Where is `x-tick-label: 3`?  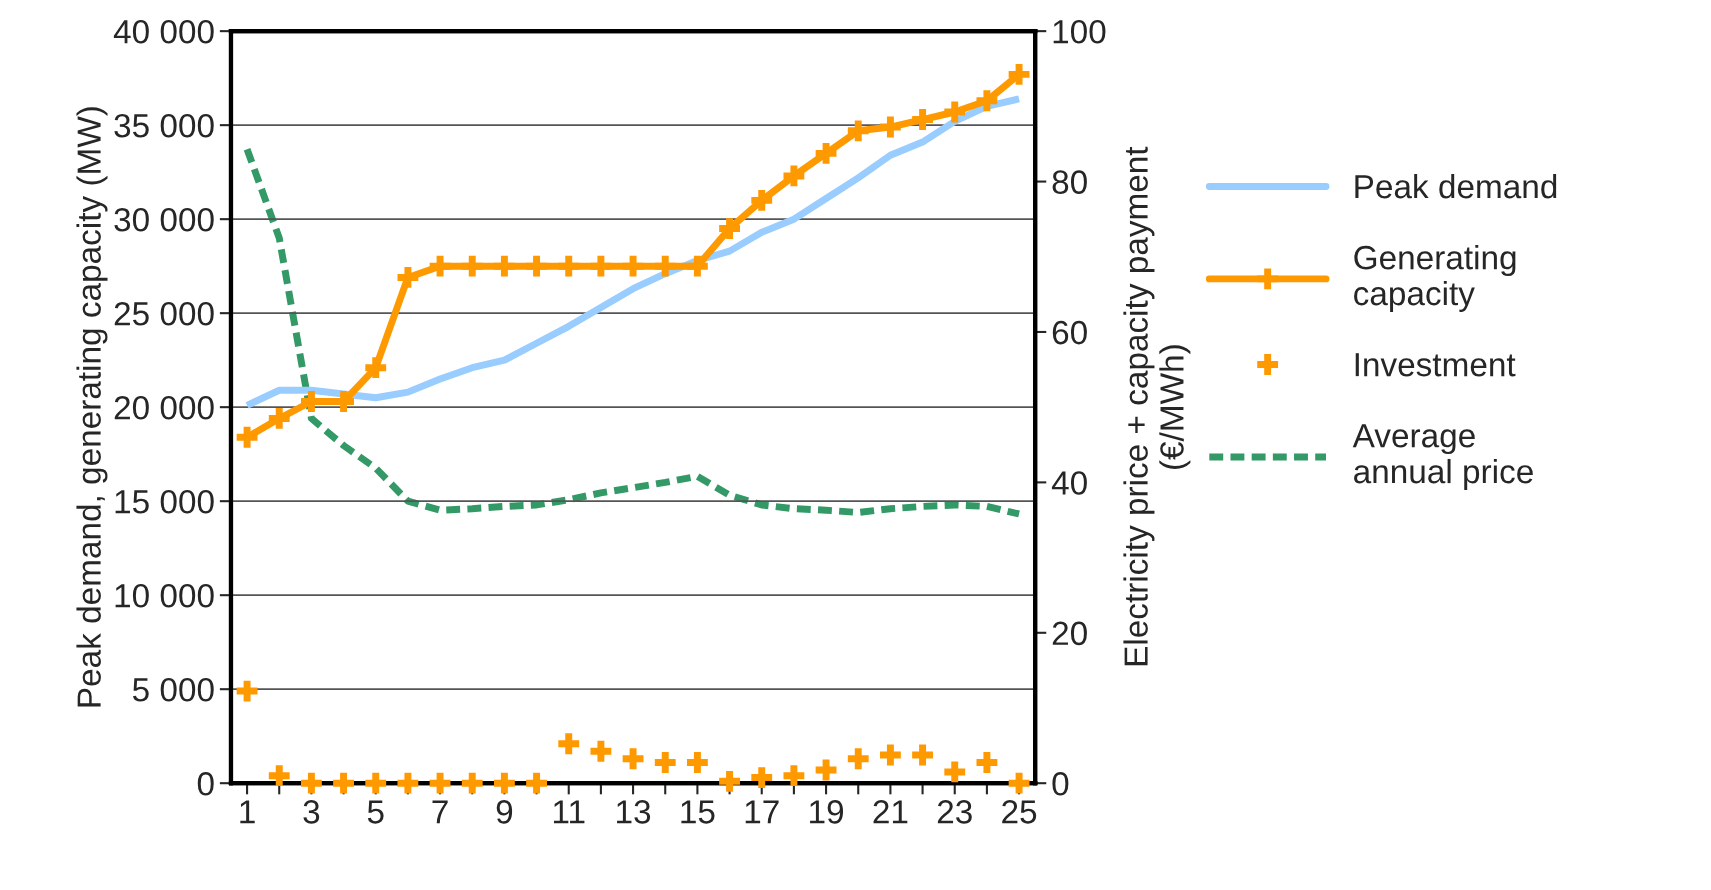
x-tick-label: 3 is located at coordinates (311, 812).